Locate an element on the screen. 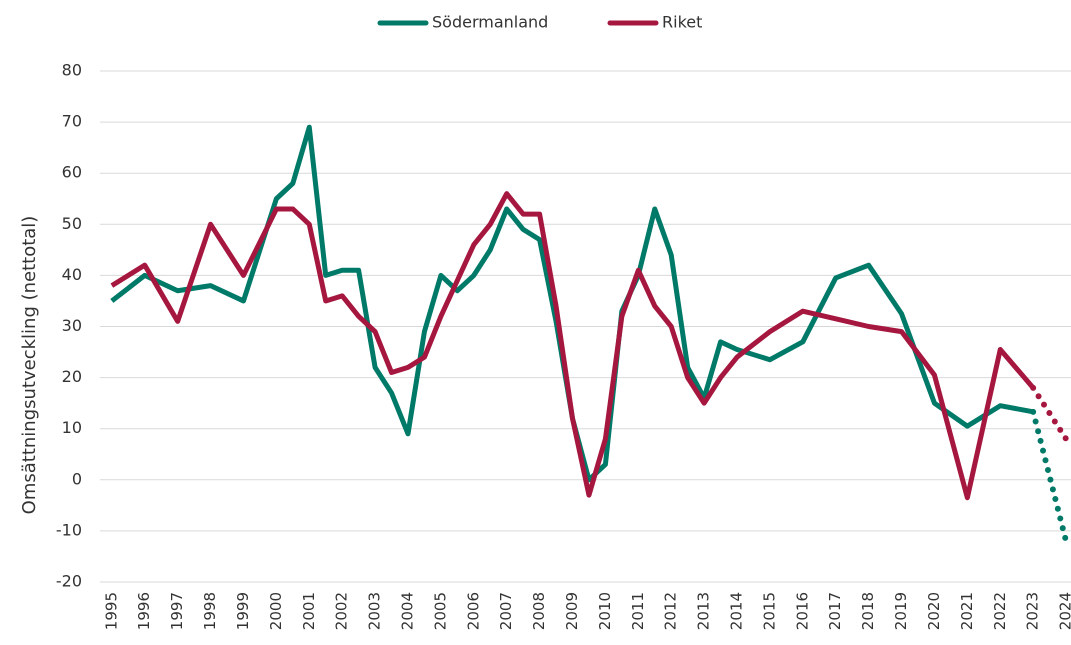 The height and width of the screenshot is (645, 1071). x-tick-label: 2011 is located at coordinates (638, 611).